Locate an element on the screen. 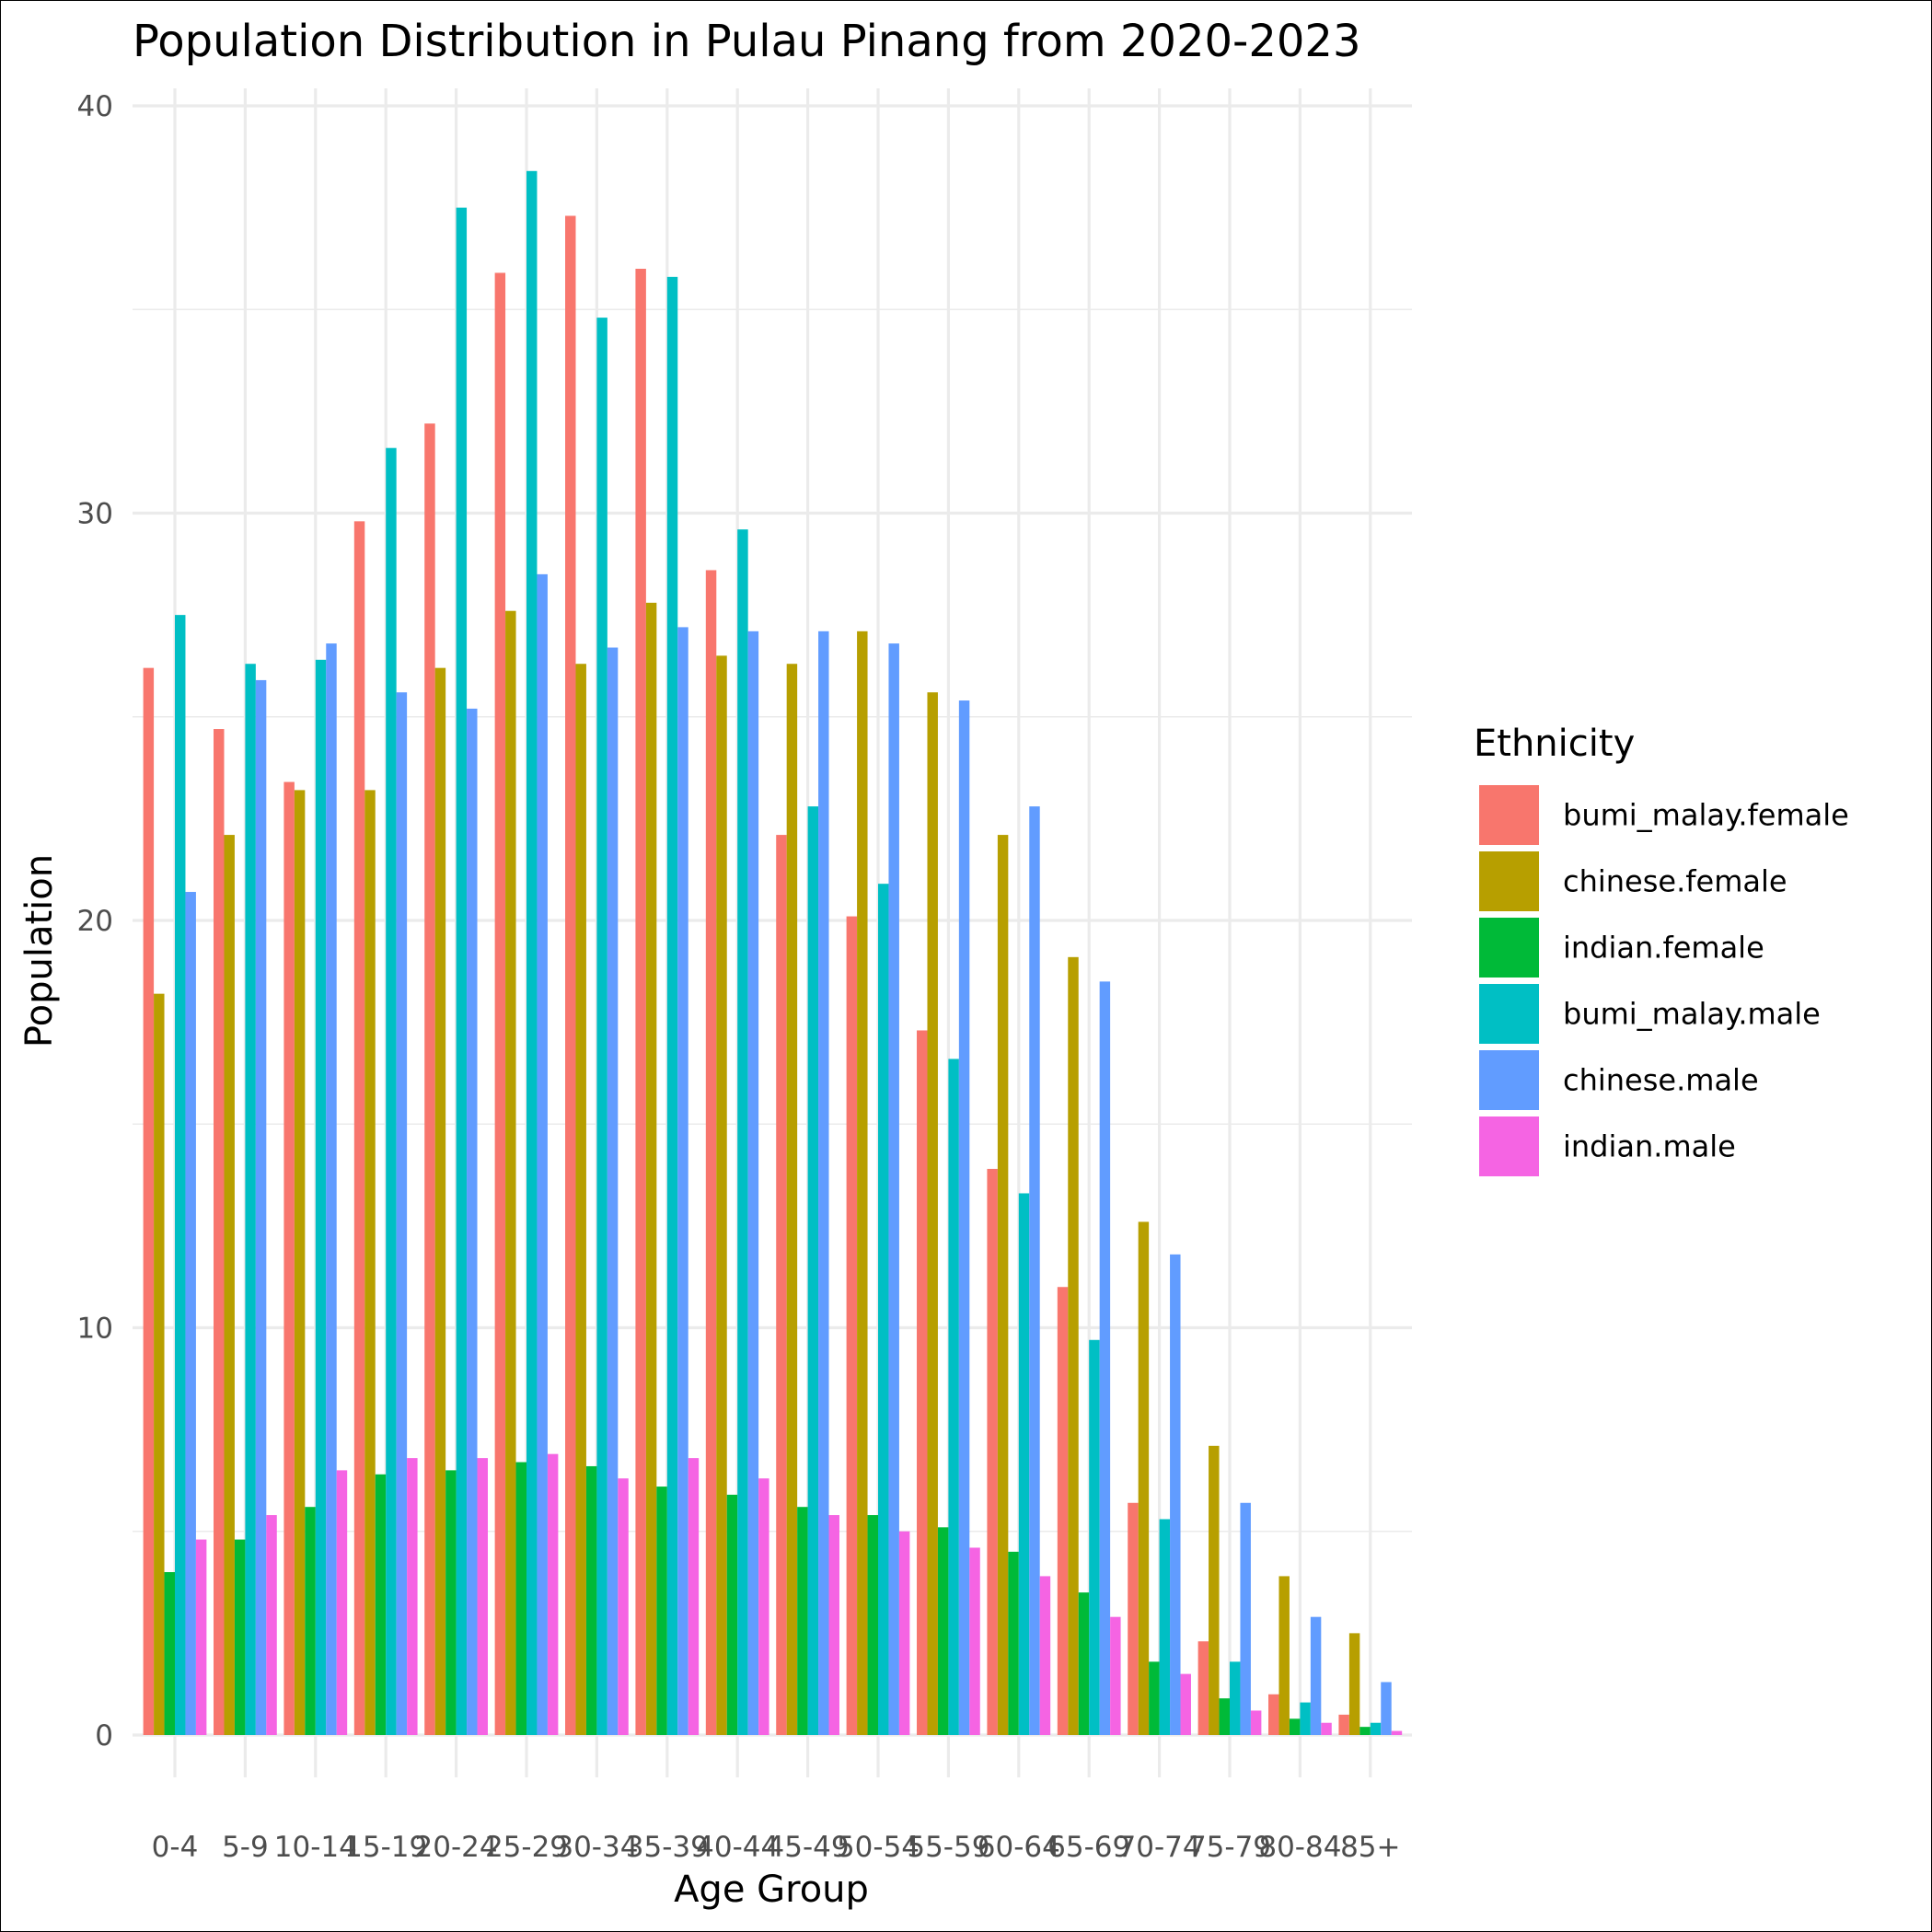 The image size is (1932, 1932). legend-key-chinese-male is located at coordinates (1509, 1080).